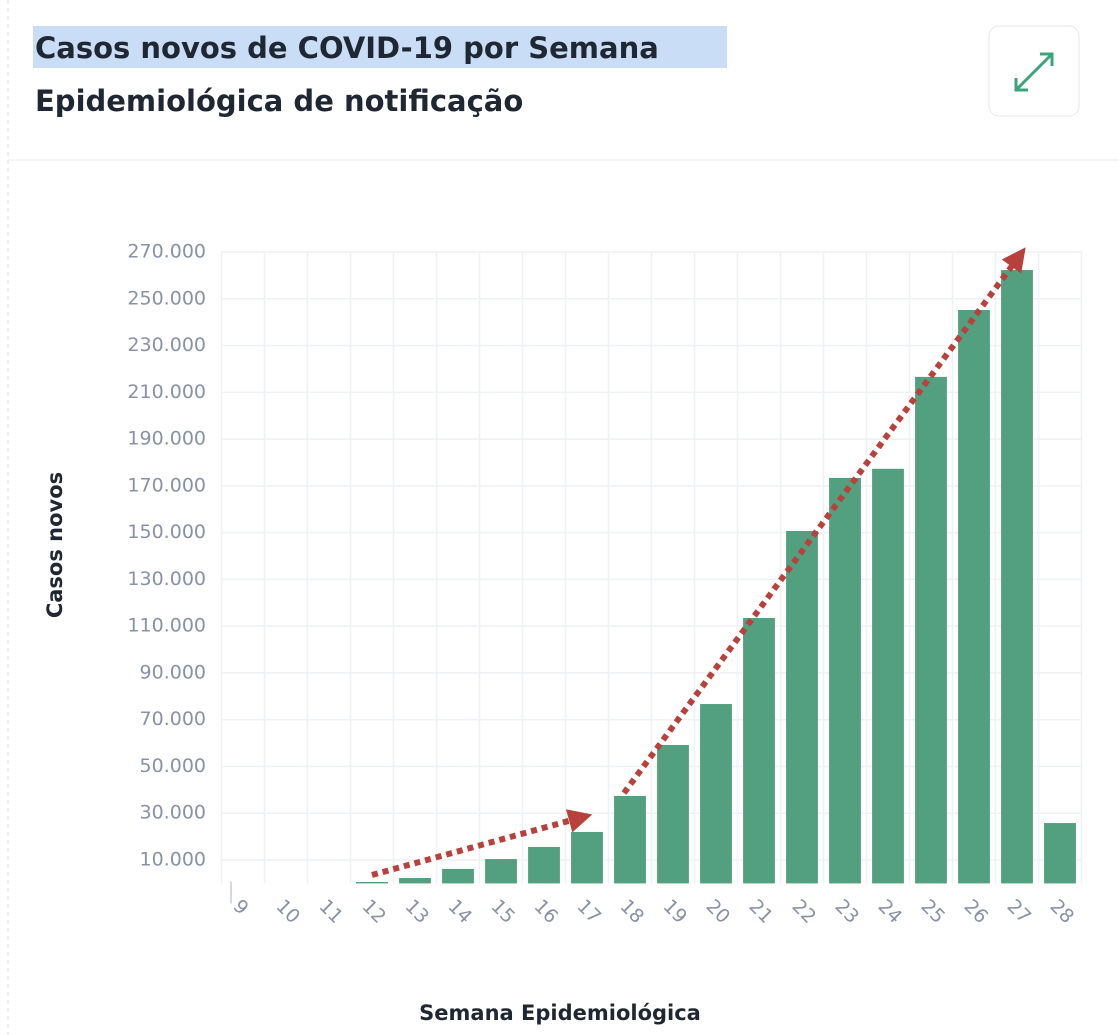 The height and width of the screenshot is (1035, 1119). I want to click on x-tick-label: 12, so click(374, 911).